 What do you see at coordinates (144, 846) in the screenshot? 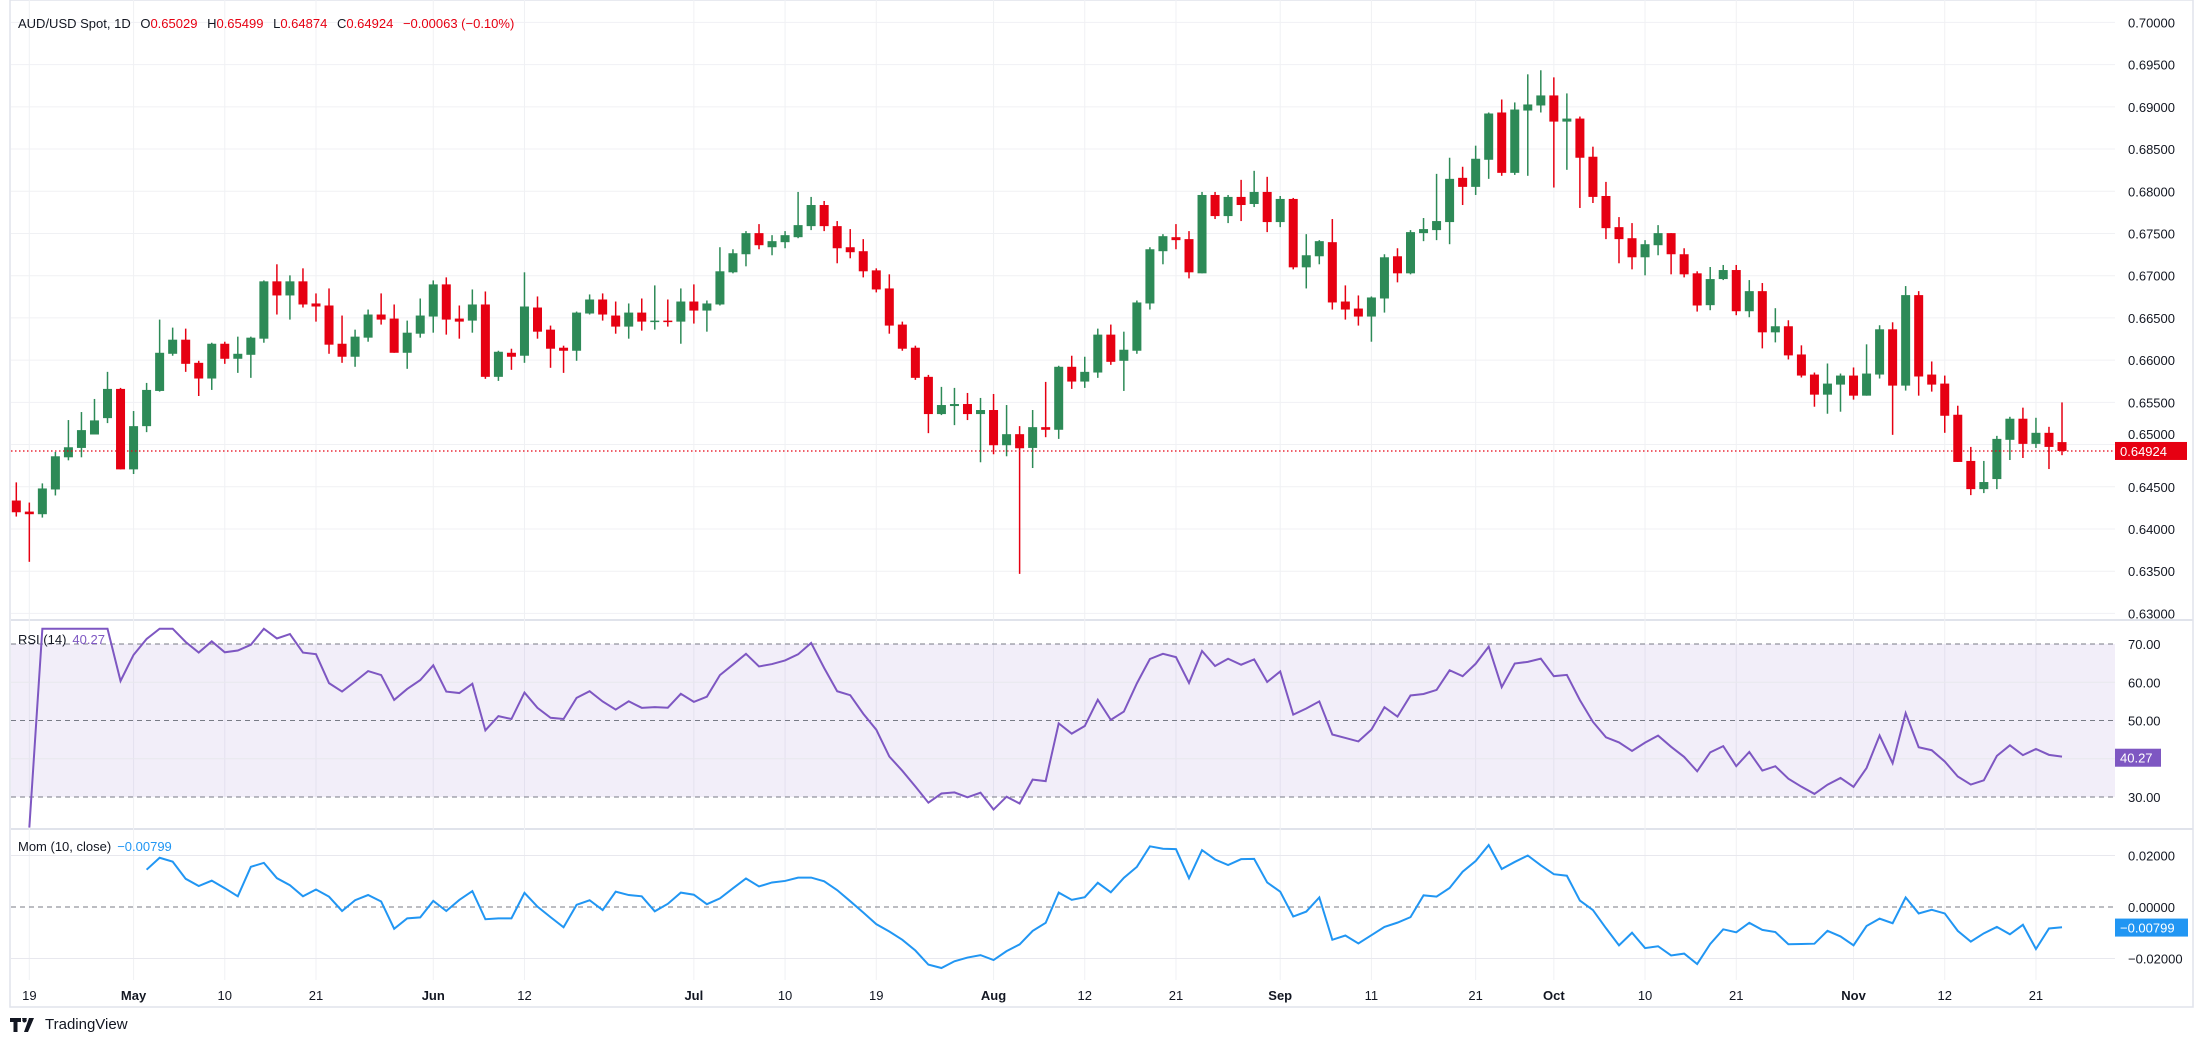
I see `mom-value: −0.00799` at bounding box center [144, 846].